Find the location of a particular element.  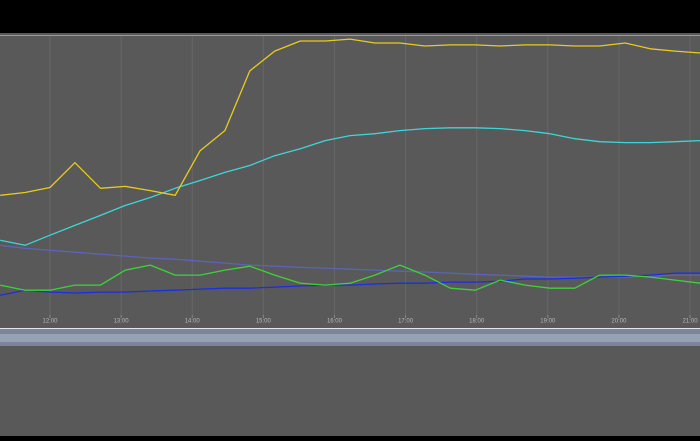

x-tick-label: 13:00 is located at coordinates (122, 322).